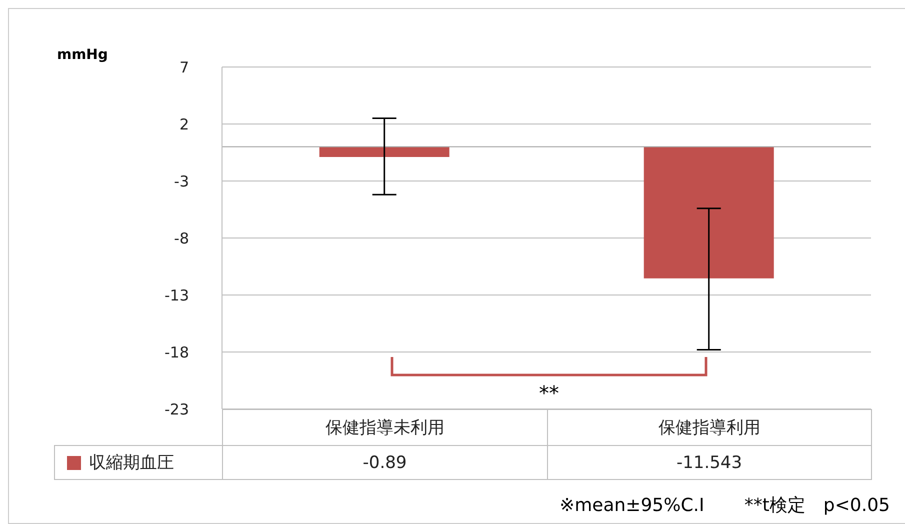 This screenshot has height=524, width=905. Describe the element at coordinates (184, 67) in the screenshot. I see `y-tick-label: 7` at that location.